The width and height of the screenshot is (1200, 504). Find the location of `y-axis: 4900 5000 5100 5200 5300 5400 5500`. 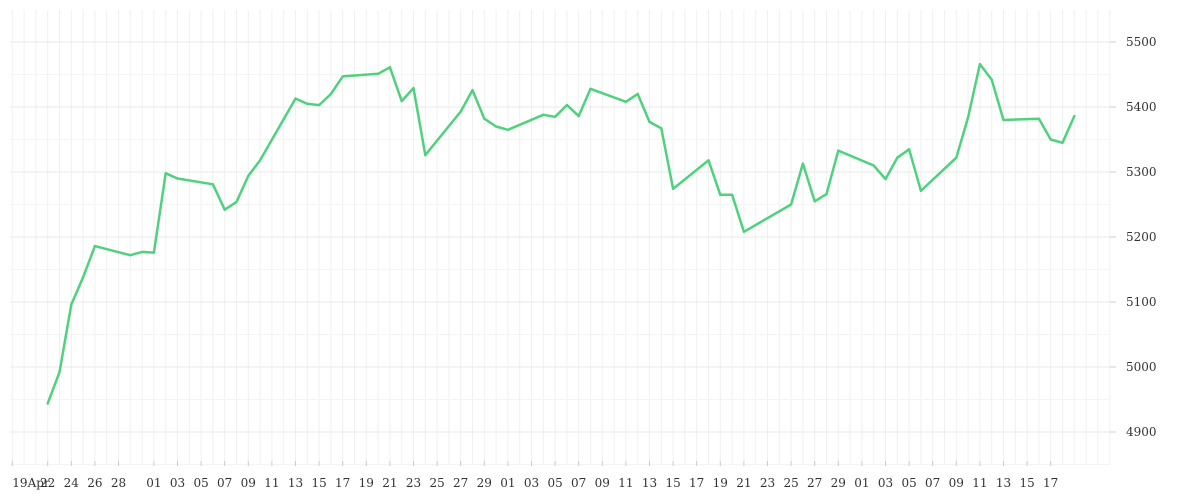

y-axis: 4900 5000 5100 5200 5300 5400 5500 is located at coordinates (1133, 237).